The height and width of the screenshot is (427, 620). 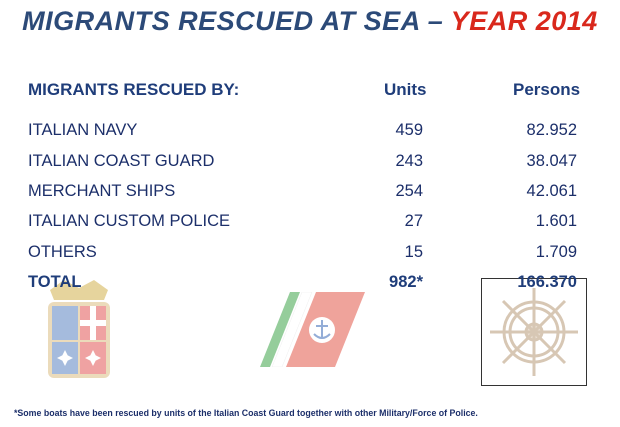 What do you see at coordinates (62, 252) in the screenshot?
I see `row-label: OTHERS` at bounding box center [62, 252].